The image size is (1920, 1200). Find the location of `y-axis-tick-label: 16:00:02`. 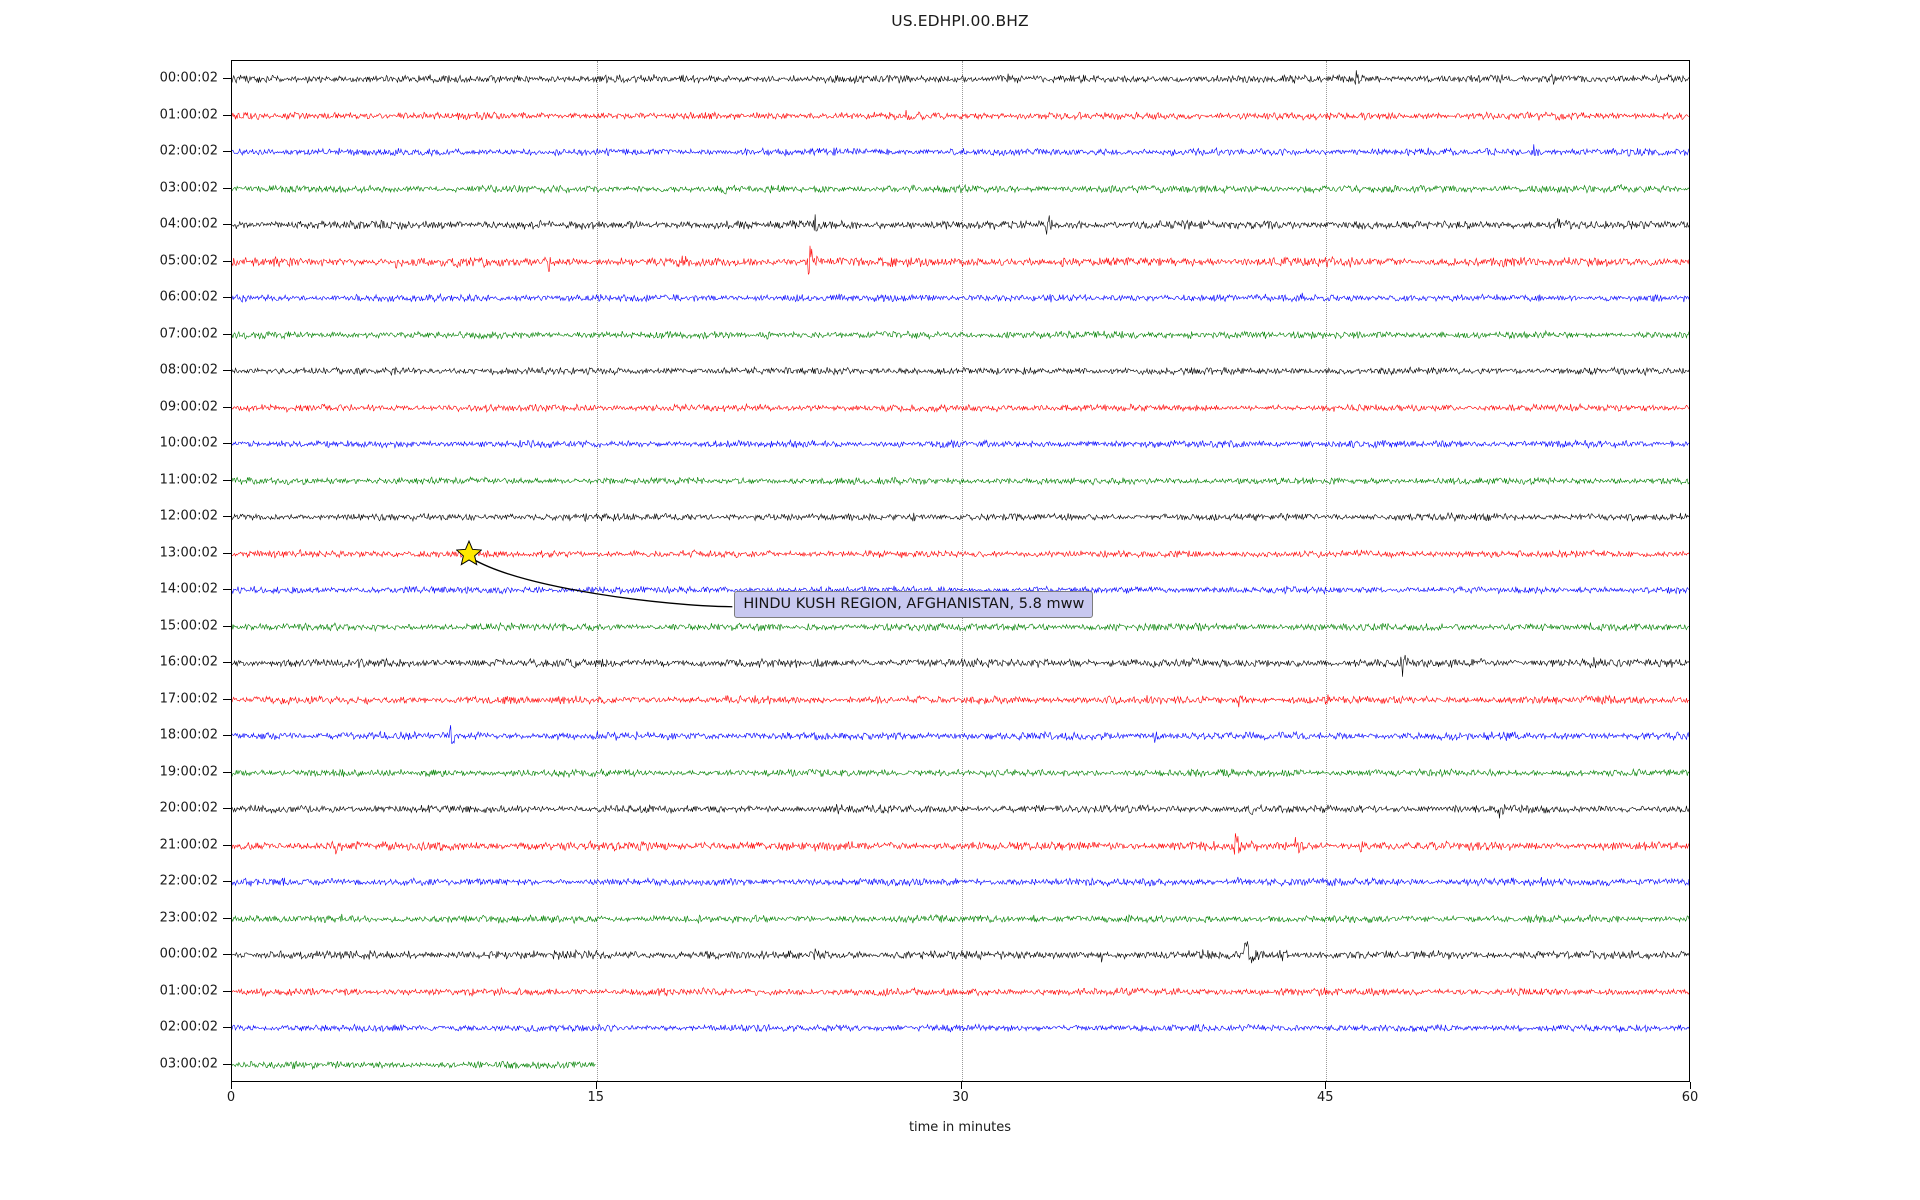

y-axis-tick-label: 16:00:02 is located at coordinates (188, 662).